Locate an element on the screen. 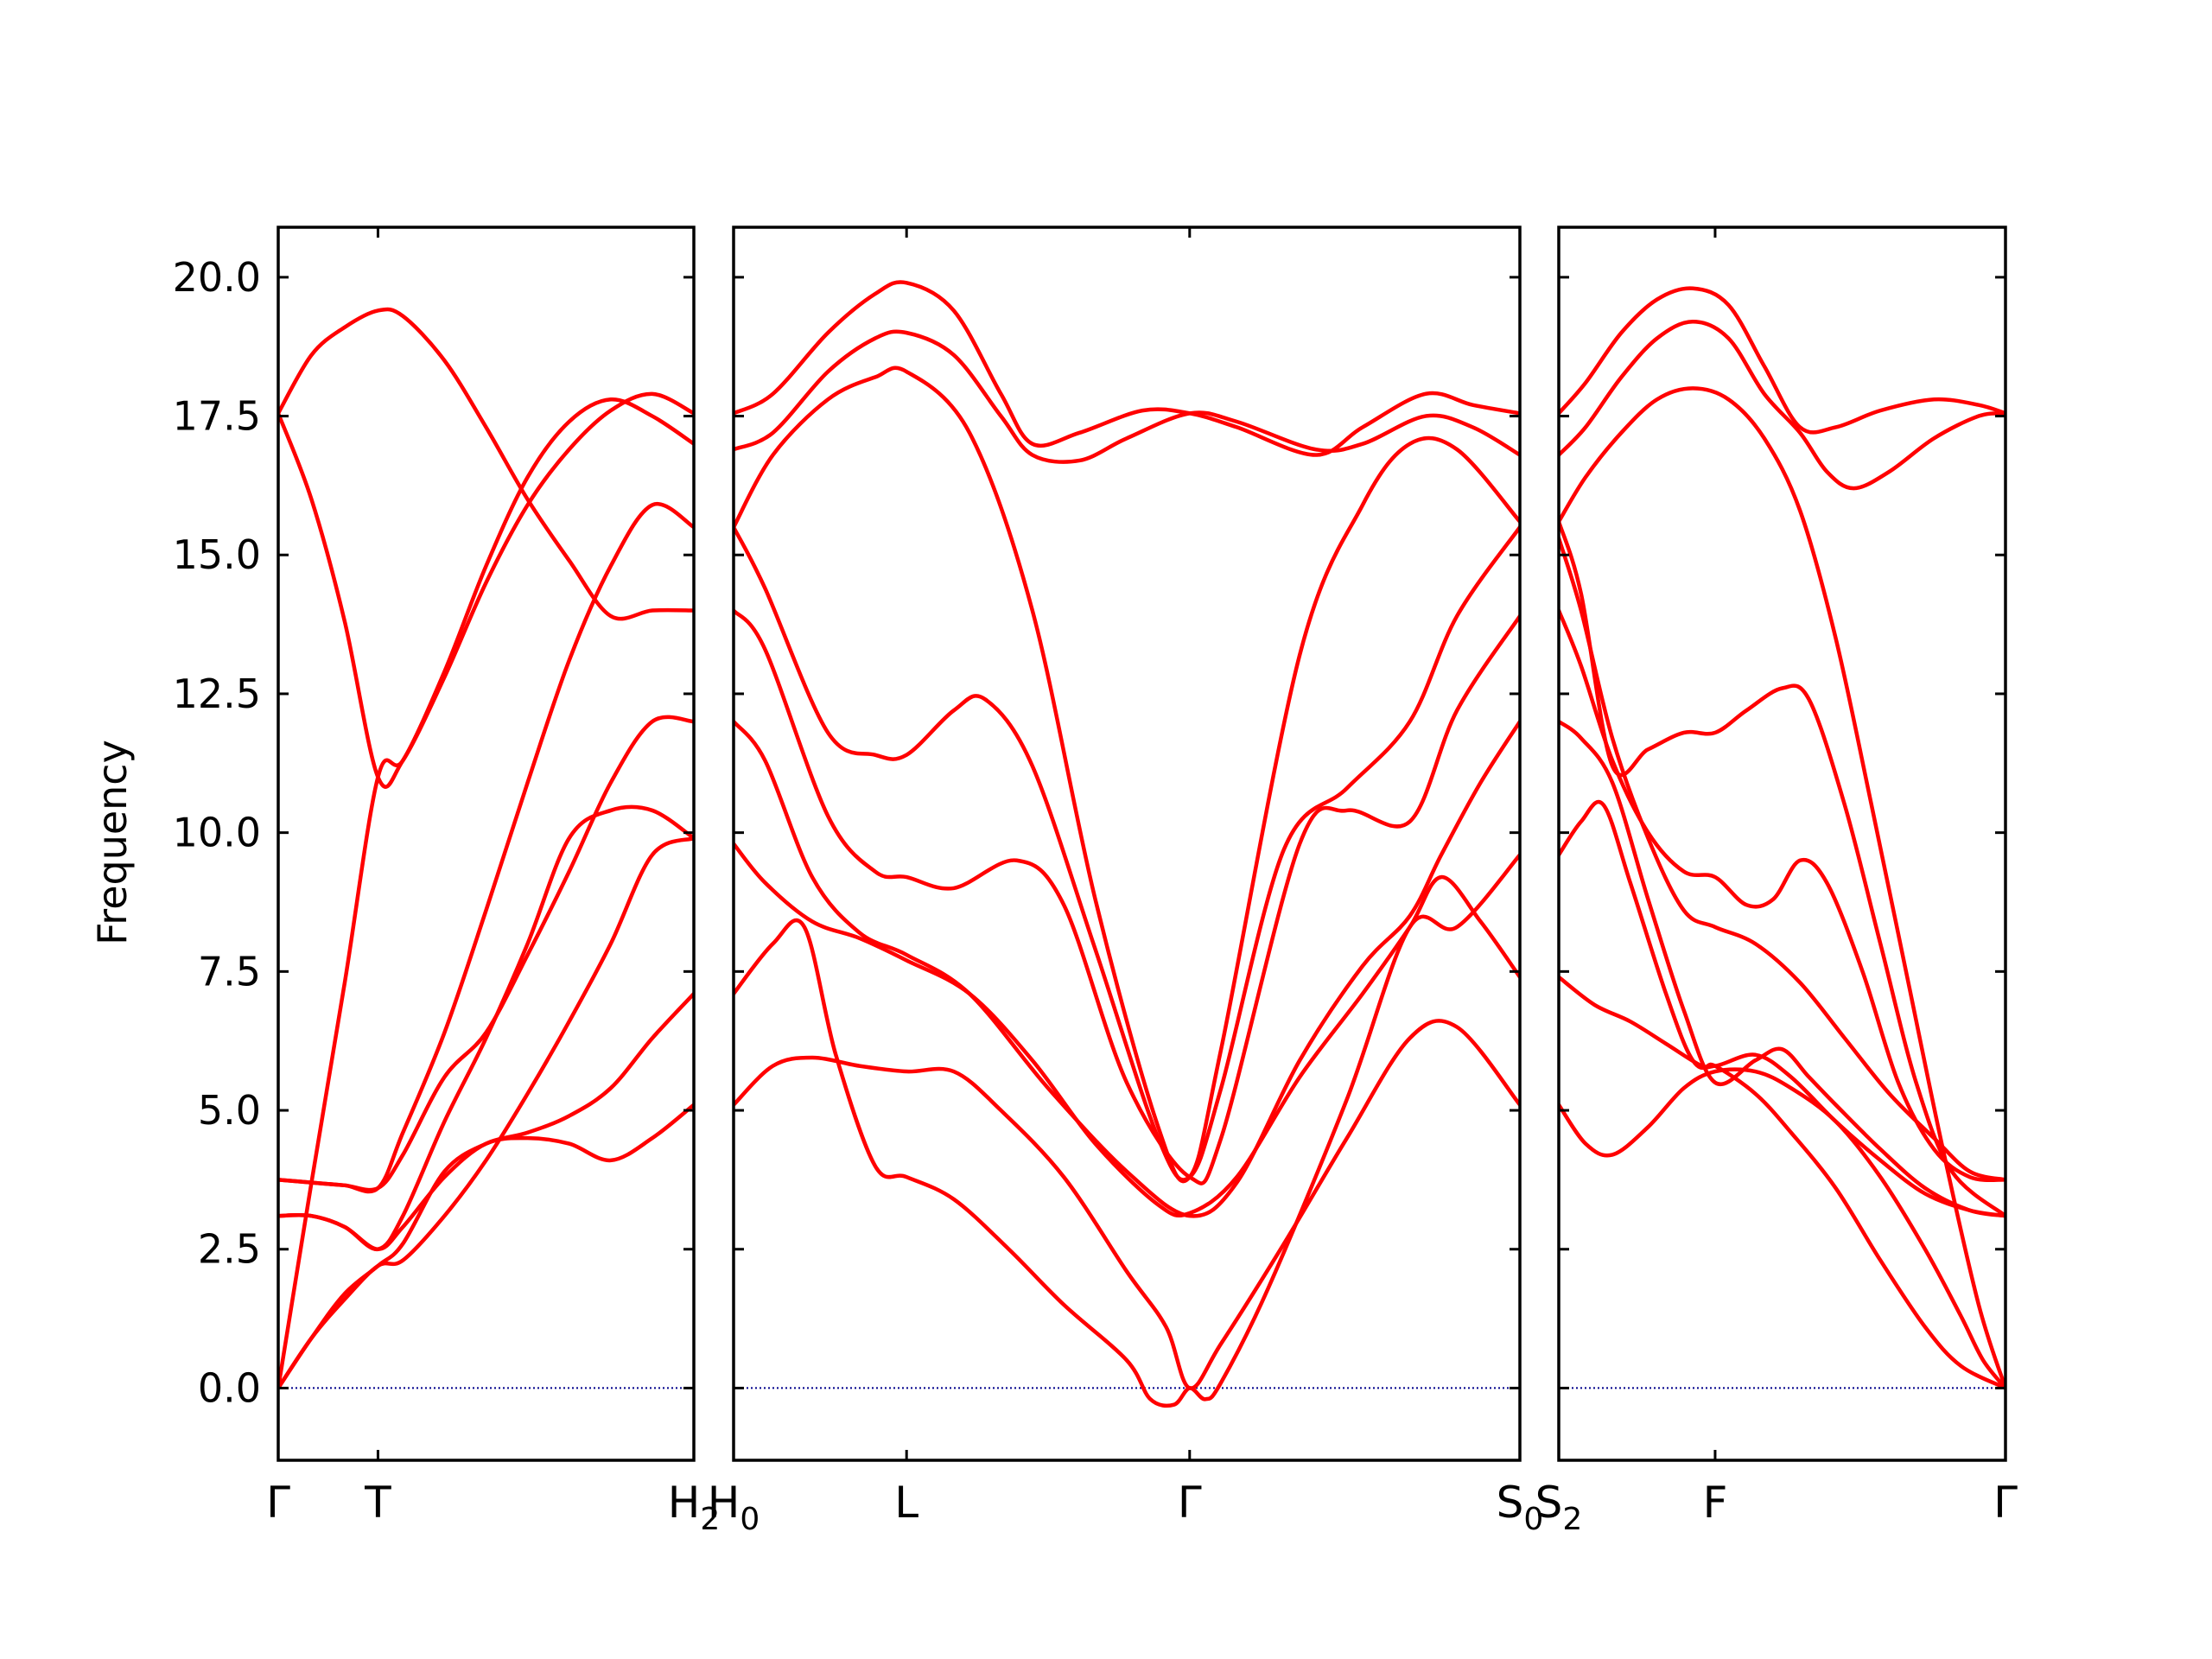 This screenshot has width=2212, height=1659. y-axis-title: Frequency is located at coordinates (112, 842).